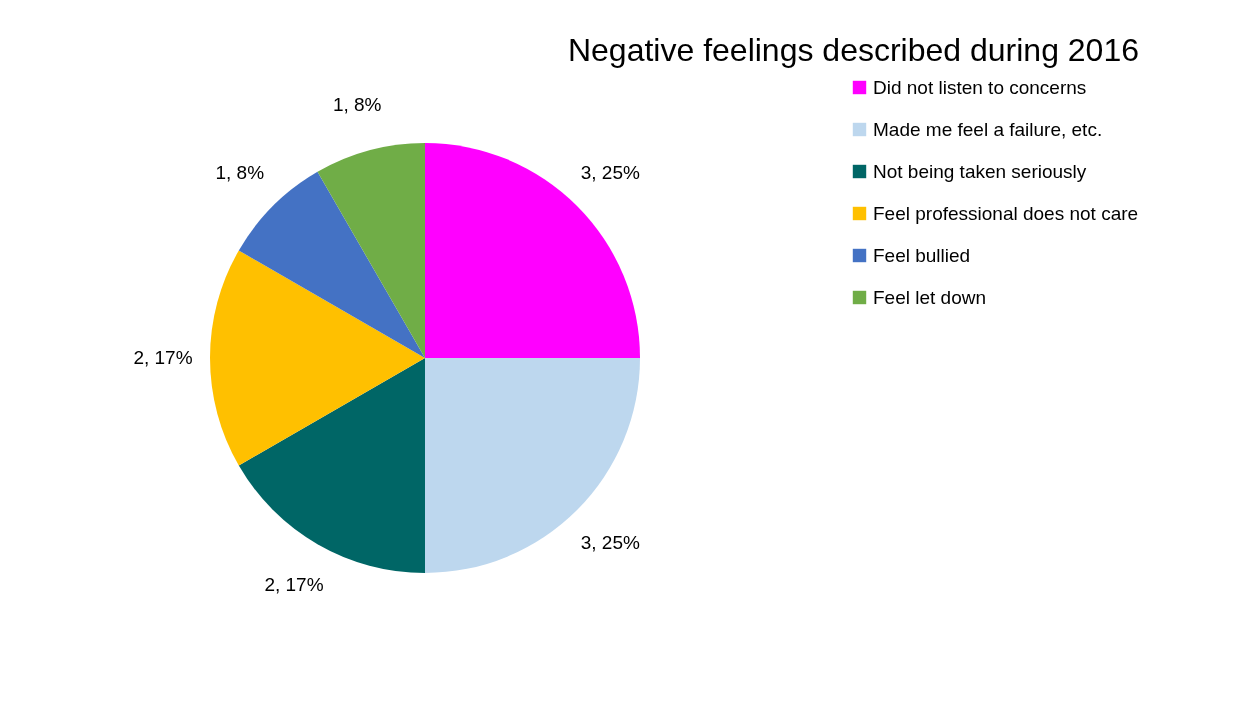  I want to click on legend-label: Feel professional does not care, so click(1006, 213).